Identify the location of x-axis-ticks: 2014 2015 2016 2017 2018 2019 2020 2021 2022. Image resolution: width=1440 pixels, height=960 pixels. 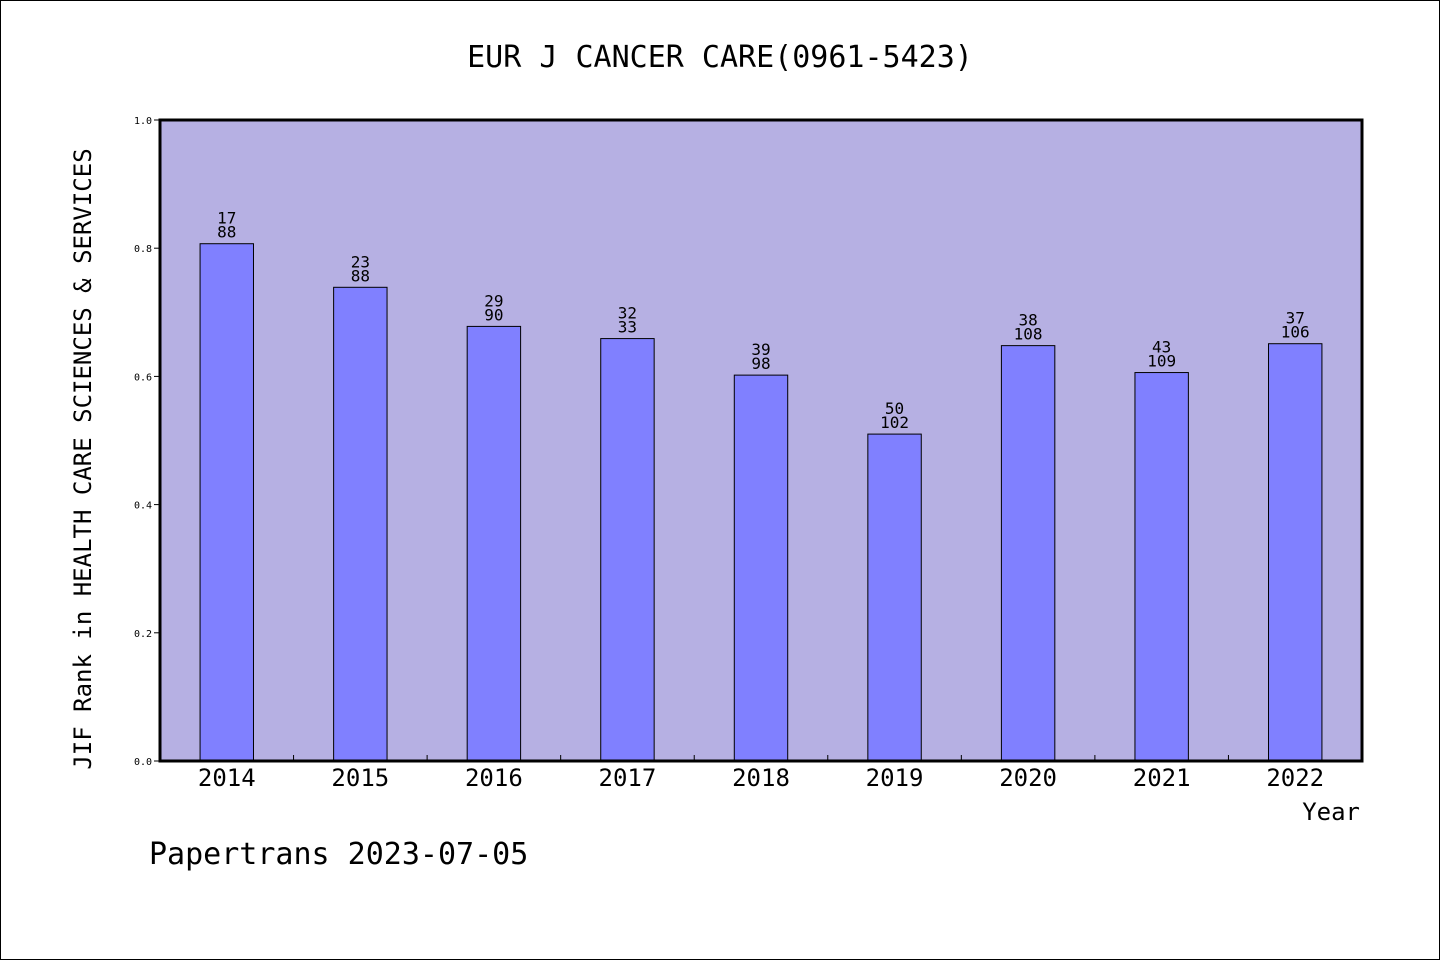
(761, 773).